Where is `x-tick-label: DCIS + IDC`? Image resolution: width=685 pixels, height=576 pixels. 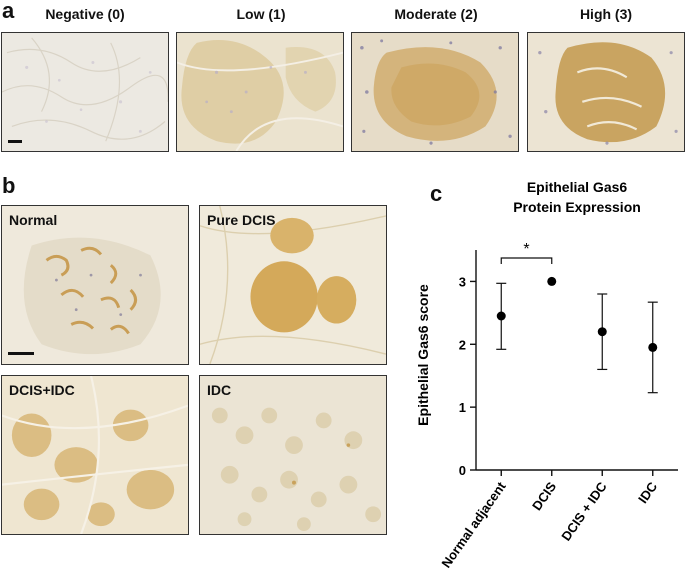
x-tick-label: DCIS + IDC is located at coordinates (584, 511).